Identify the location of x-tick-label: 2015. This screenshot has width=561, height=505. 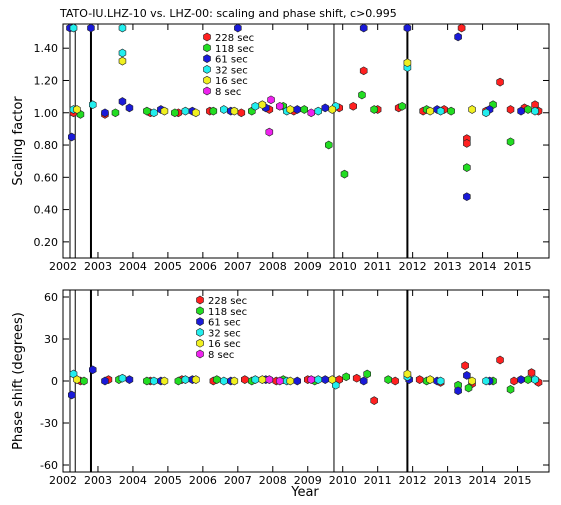
(518, 480).